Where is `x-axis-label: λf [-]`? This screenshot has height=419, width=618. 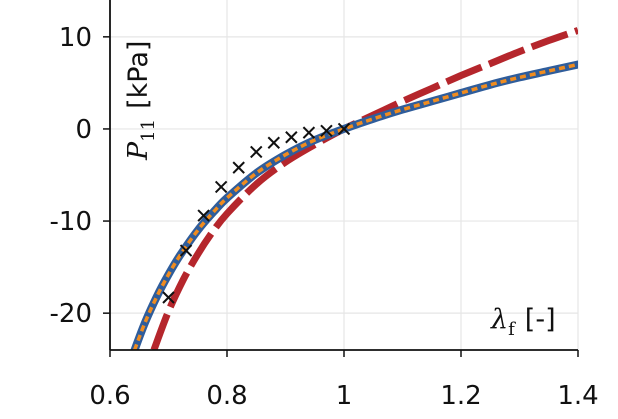 x-axis-label: λf [-] is located at coordinates (523, 322).